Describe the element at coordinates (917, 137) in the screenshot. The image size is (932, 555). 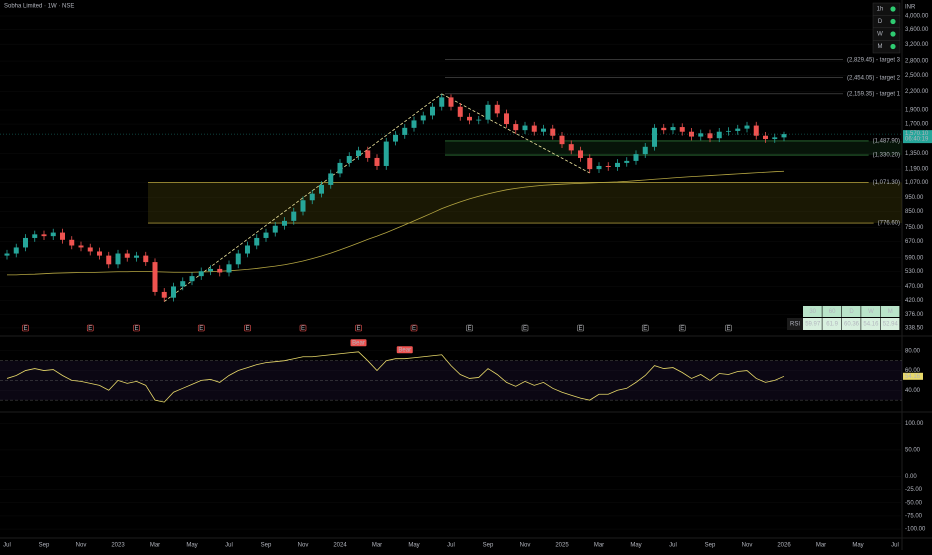
I see `last-price-box` at that location.